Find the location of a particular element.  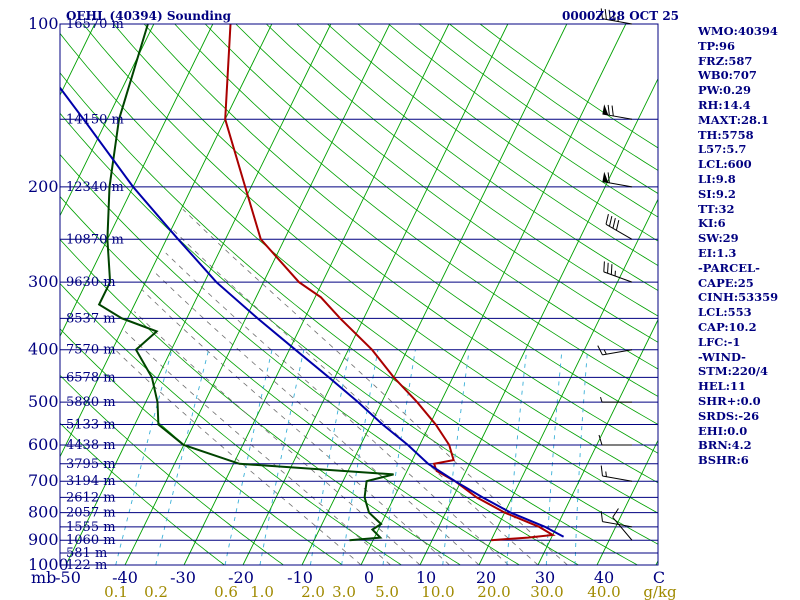

sounding-index: STM:220/4 is located at coordinates (733, 371).